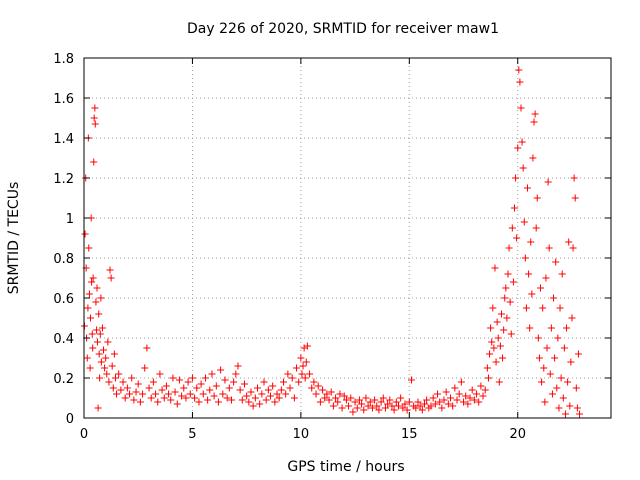  What do you see at coordinates (63, 379) in the screenshot?
I see `y-tick-label: 0.2` at bounding box center [63, 379].